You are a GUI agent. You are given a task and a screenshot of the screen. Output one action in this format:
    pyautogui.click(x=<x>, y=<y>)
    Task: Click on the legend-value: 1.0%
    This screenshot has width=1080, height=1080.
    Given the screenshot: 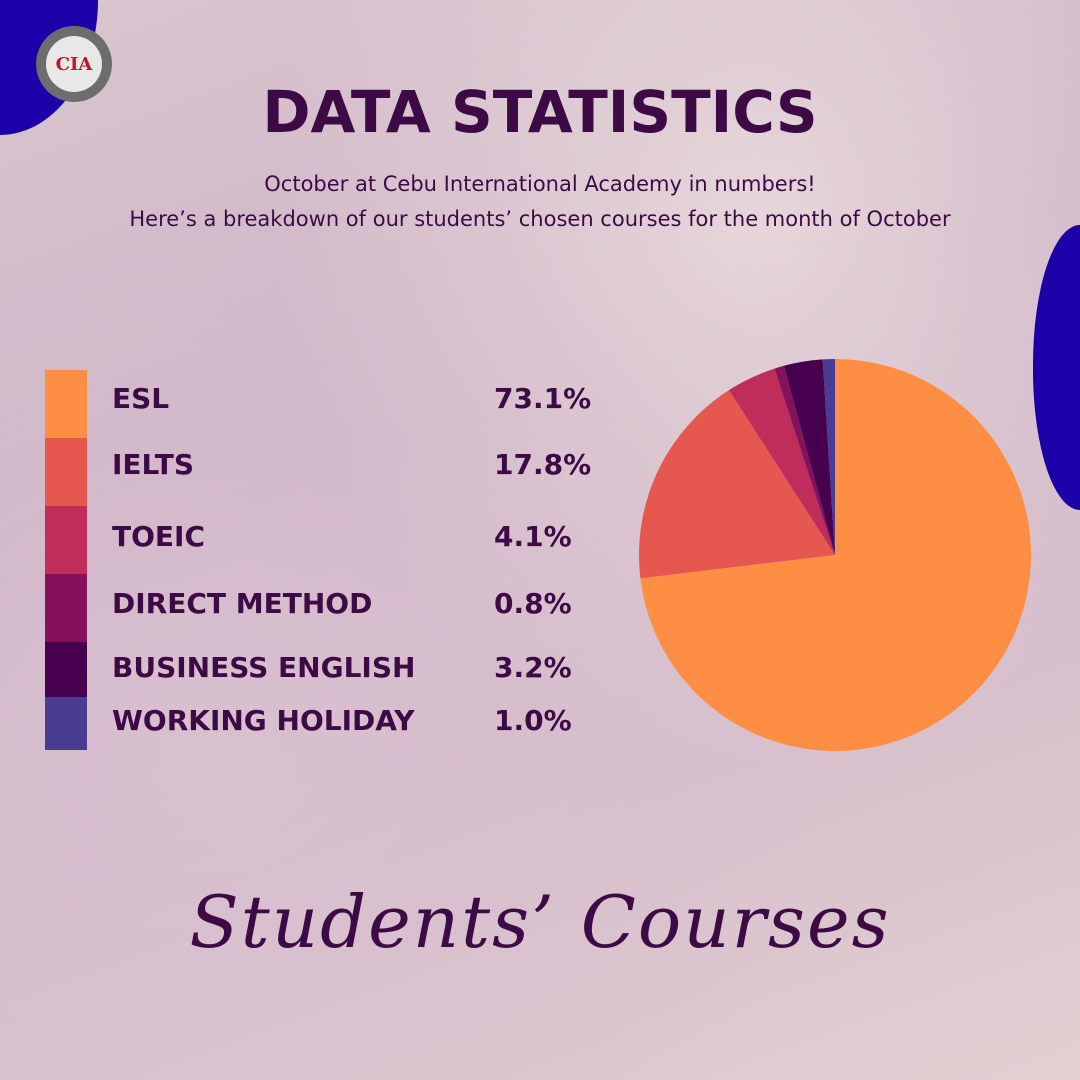 What is the action you would take?
    pyautogui.click(x=533, y=720)
    